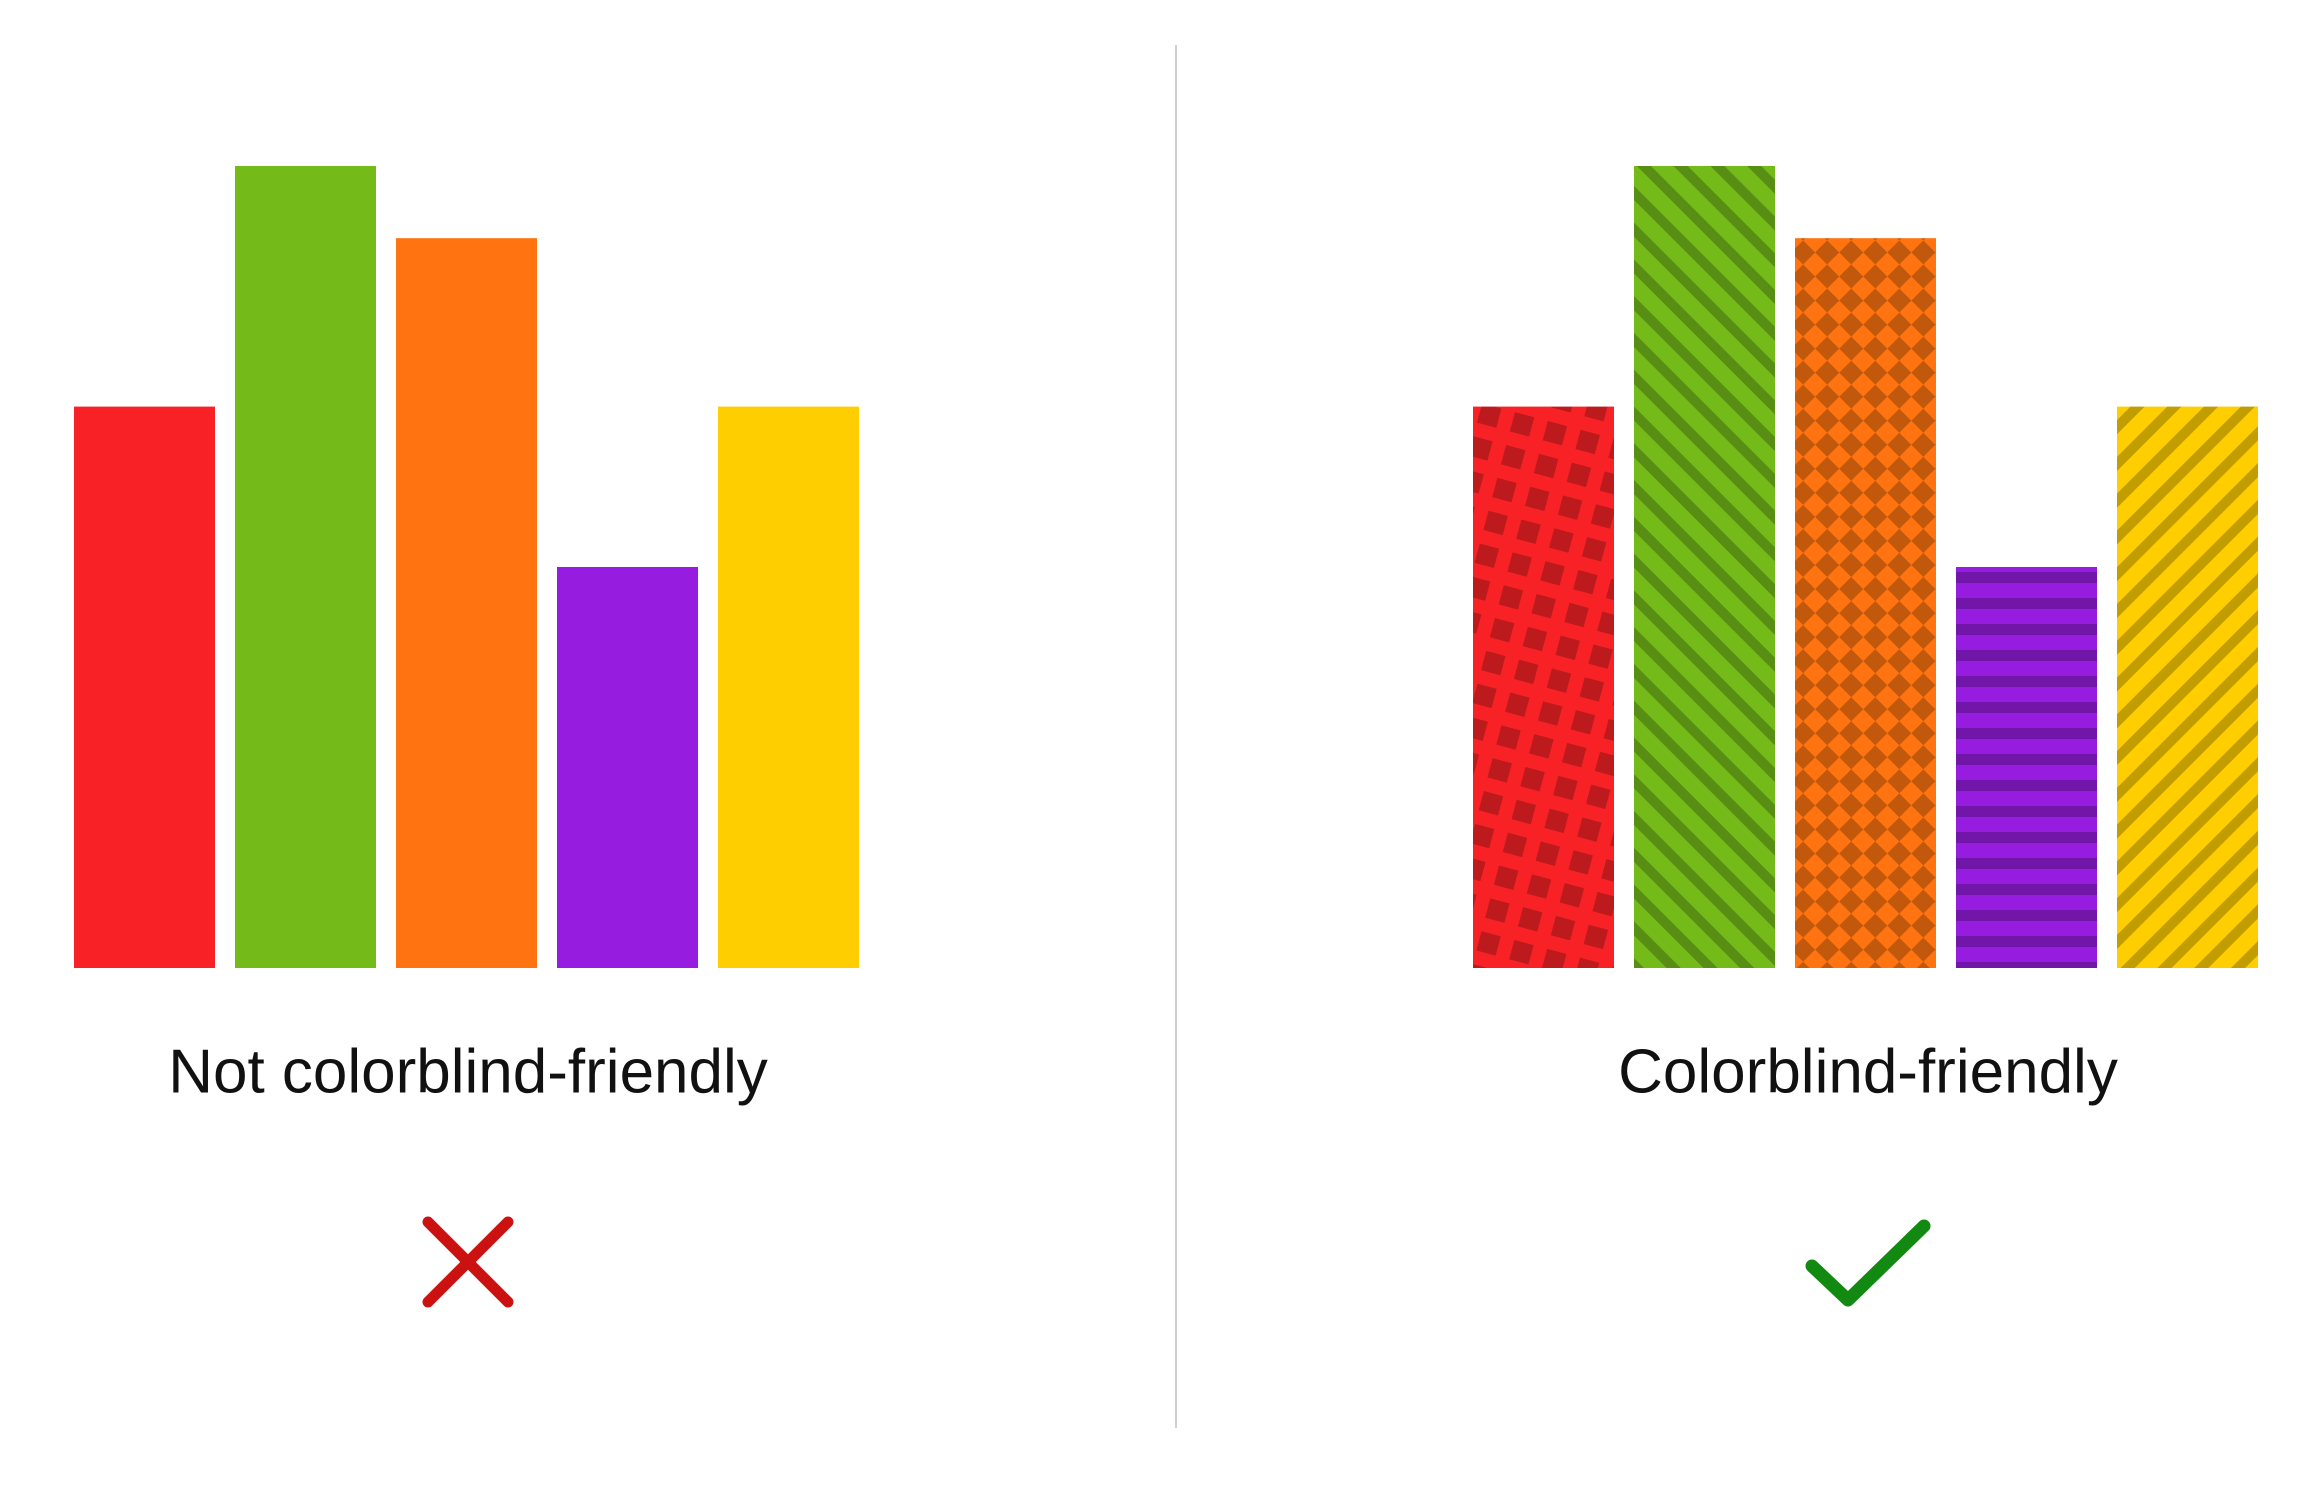  I want to click on check-icon, so click(1868, 1263).